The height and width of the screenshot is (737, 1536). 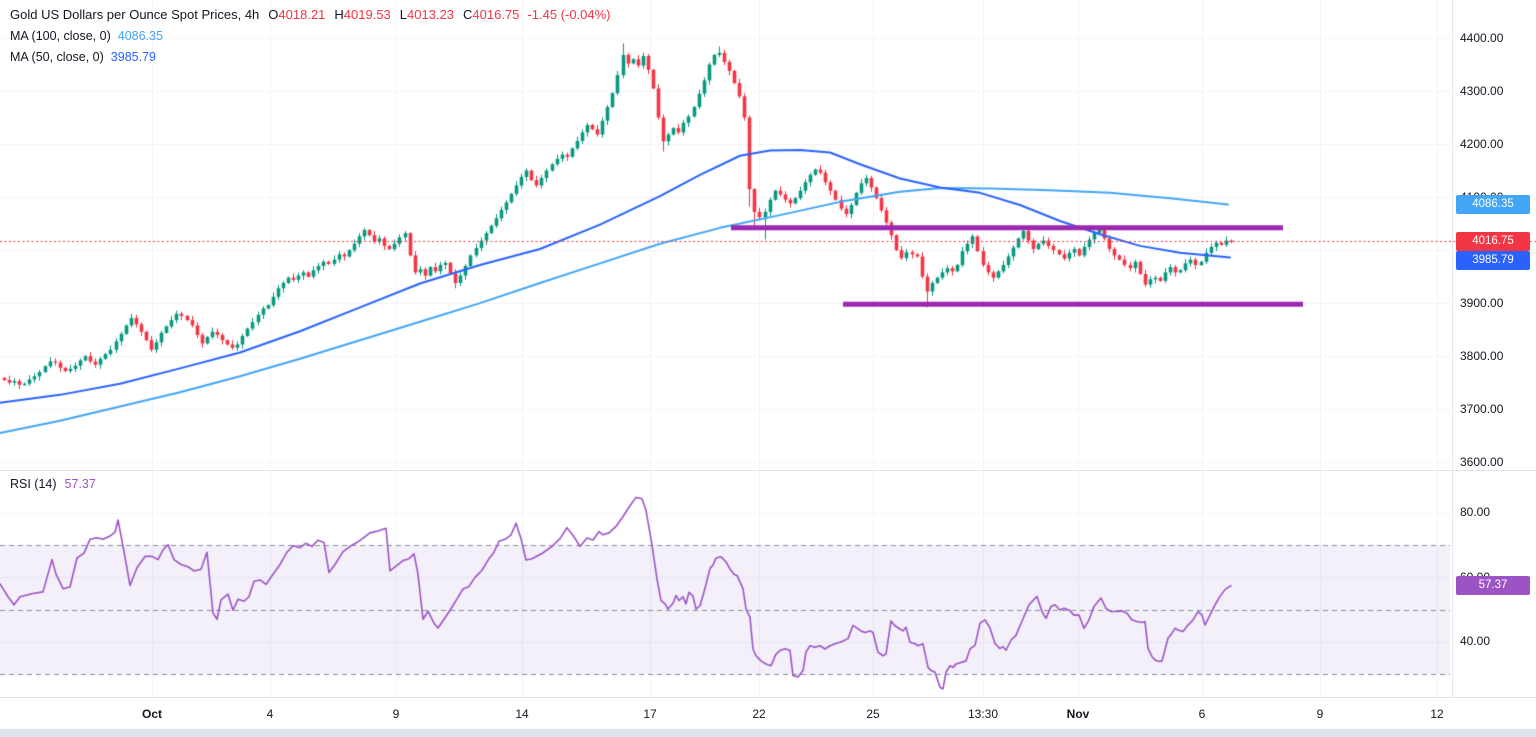 What do you see at coordinates (1493, 260) in the screenshot?
I see `ma50-price-badge: 3985.79` at bounding box center [1493, 260].